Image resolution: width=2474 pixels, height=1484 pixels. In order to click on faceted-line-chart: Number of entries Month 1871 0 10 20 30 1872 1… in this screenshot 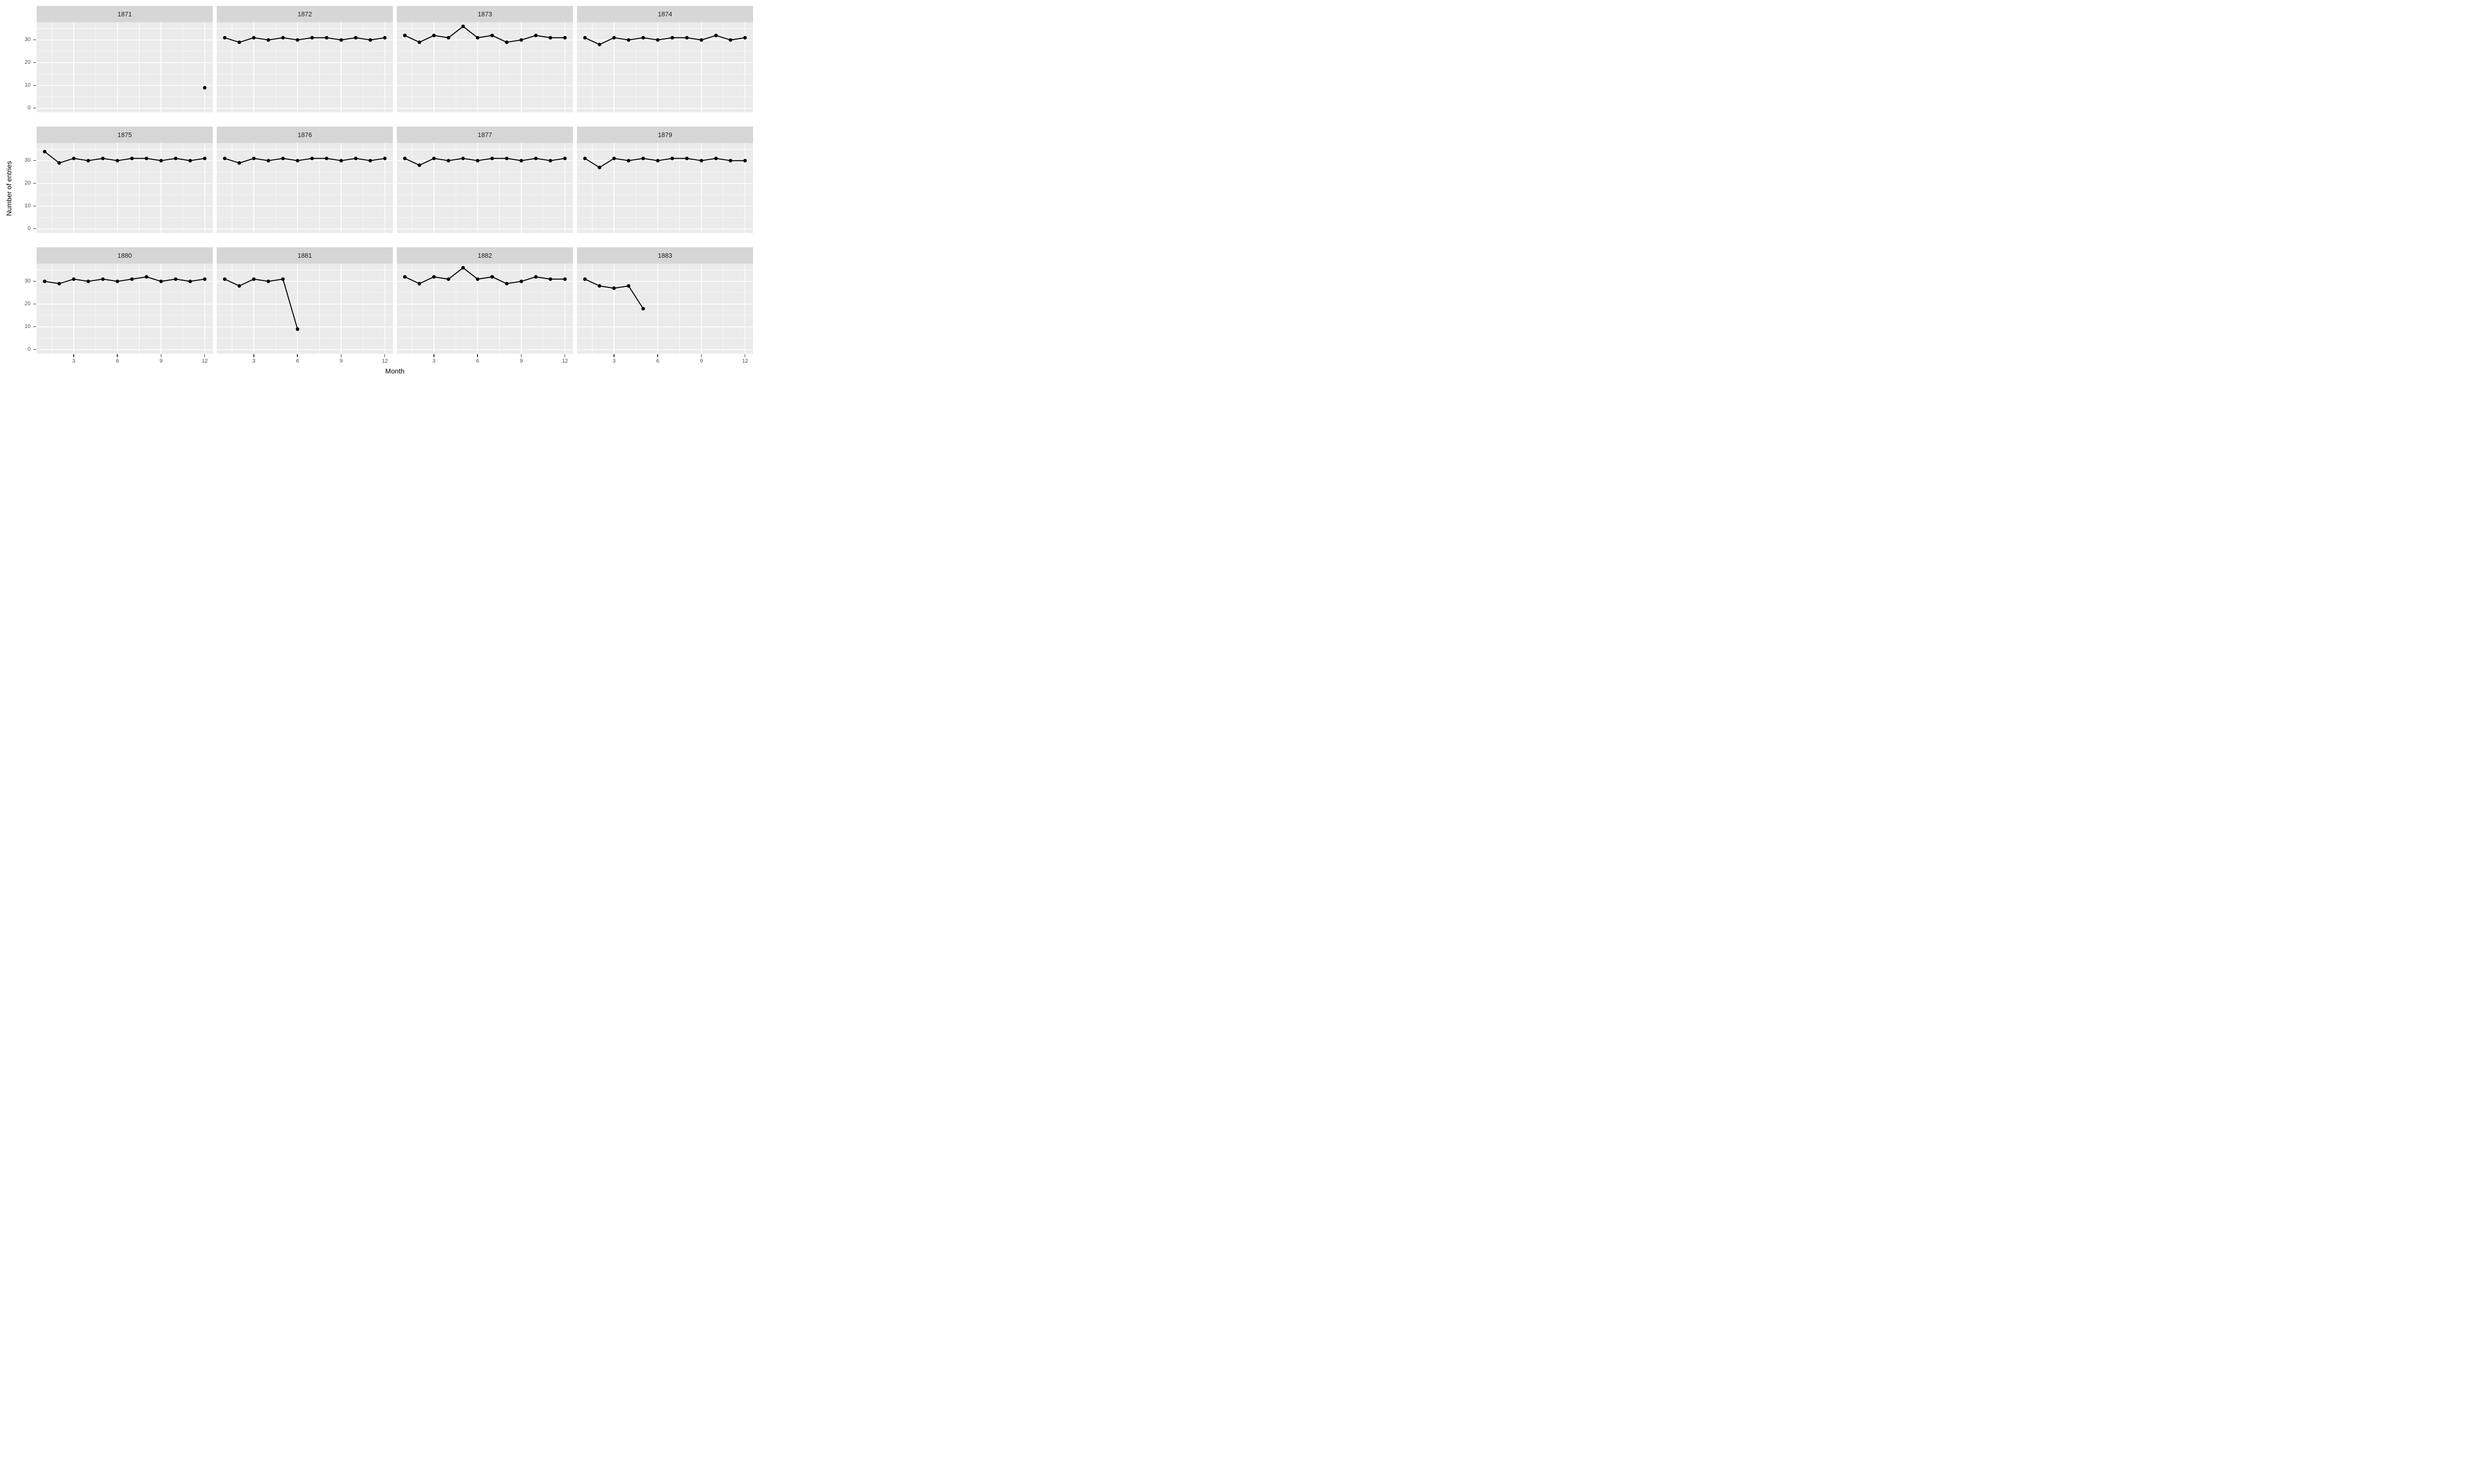, I will do `click(380, 190)`.